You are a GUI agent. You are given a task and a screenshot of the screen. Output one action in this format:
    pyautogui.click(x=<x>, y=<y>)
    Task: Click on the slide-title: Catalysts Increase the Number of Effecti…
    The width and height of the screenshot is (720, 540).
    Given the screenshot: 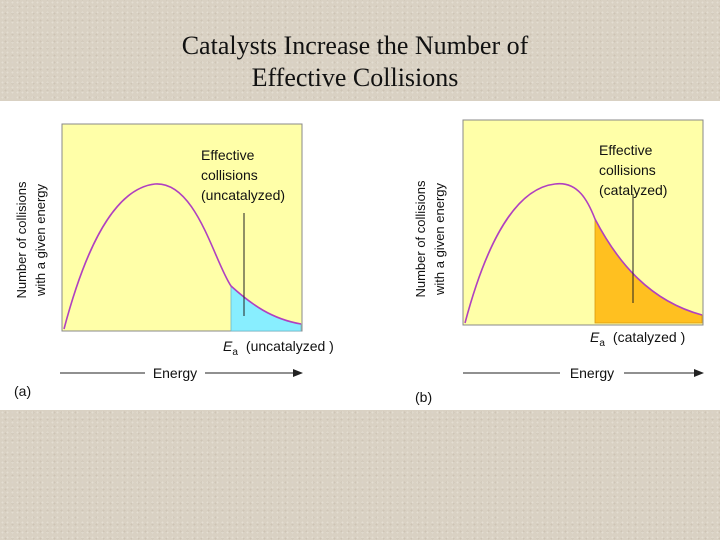 What is the action you would take?
    pyautogui.click(x=355, y=62)
    